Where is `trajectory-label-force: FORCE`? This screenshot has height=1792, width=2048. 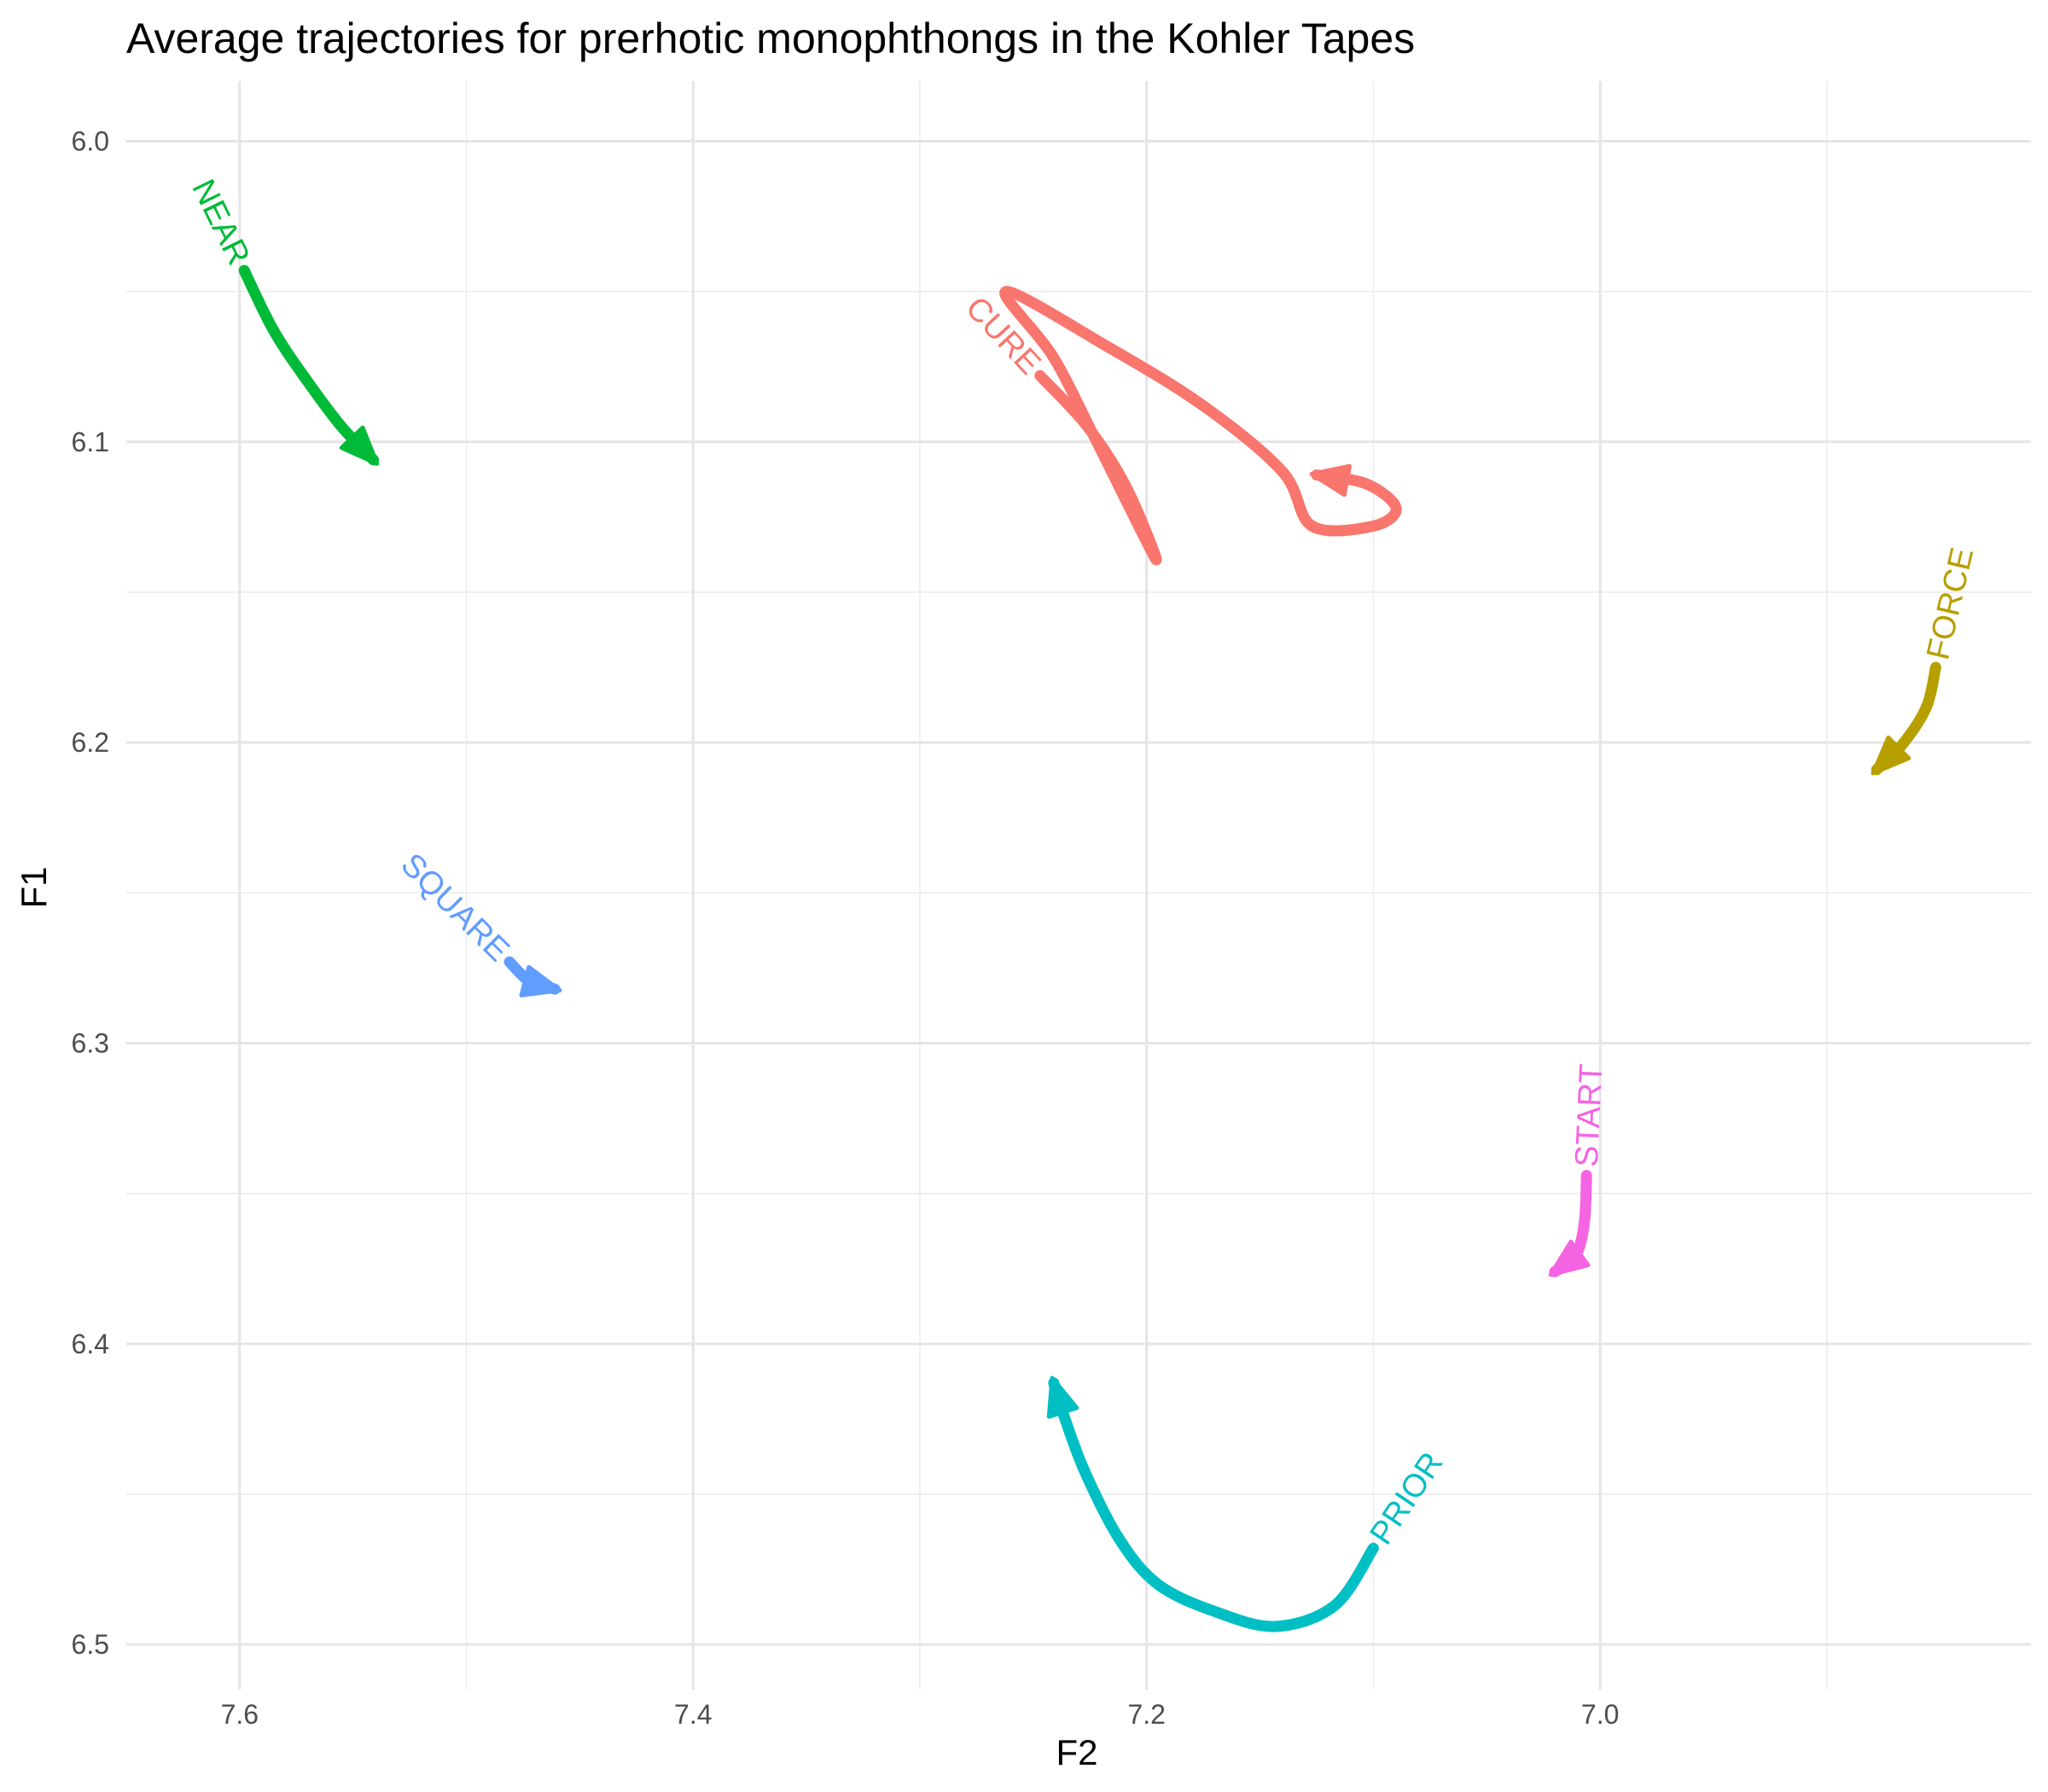 trajectory-label-force: FORCE is located at coordinates (1951, 603).